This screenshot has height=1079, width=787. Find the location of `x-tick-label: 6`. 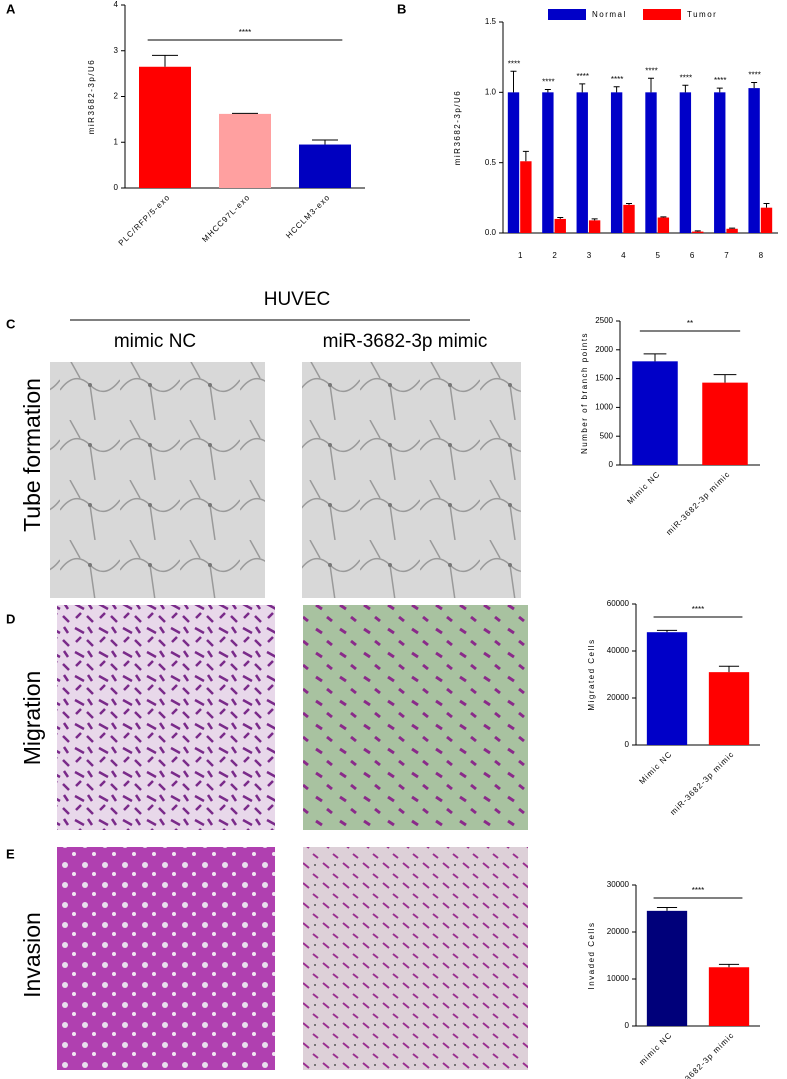

x-tick-label: 6 is located at coordinates (692, 255).